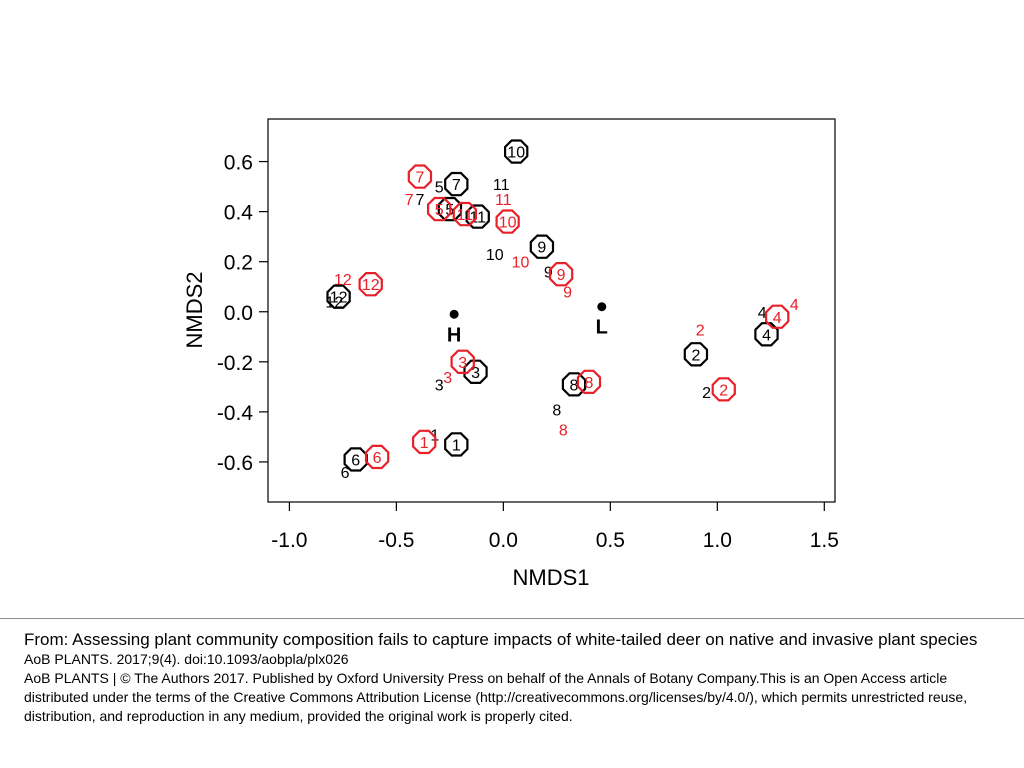  I want to click on circled-point-black-6: 6, so click(355, 459).